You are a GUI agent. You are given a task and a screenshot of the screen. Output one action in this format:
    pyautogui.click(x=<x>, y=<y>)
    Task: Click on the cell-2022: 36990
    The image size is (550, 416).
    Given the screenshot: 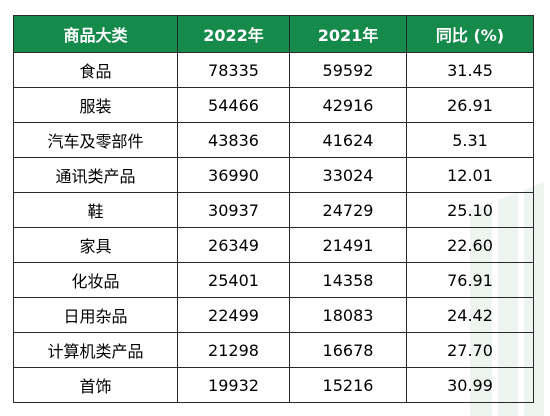 What is the action you would take?
    pyautogui.click(x=233, y=175)
    